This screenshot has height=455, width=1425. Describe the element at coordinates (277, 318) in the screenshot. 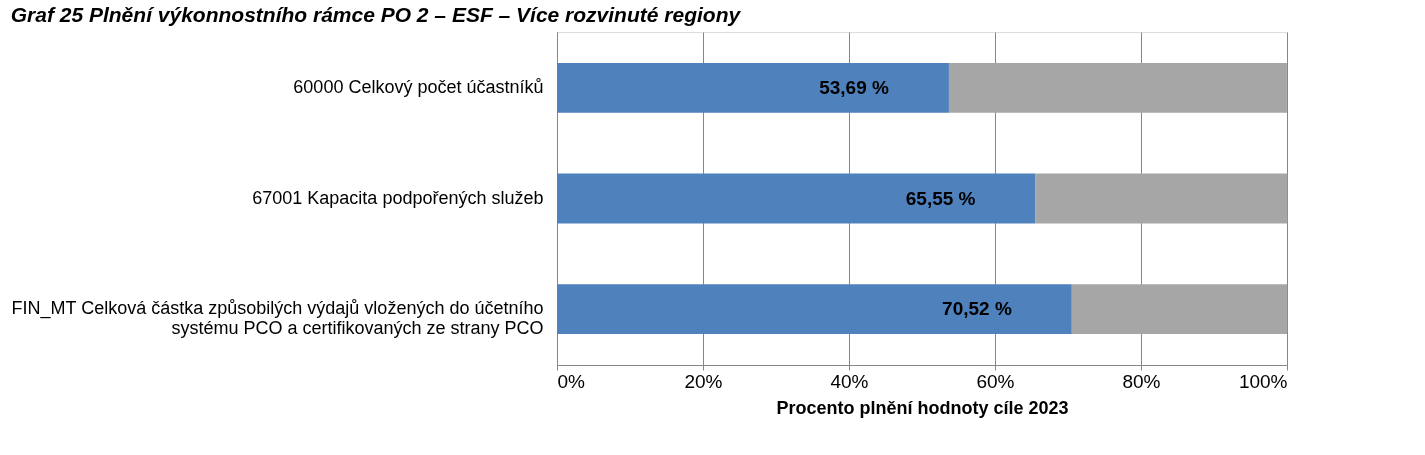

I see `y-tick-label: FIN_MT Celková částka způsobilých výdajů vložených do účetního systému PCO a certifikovaných ze strany PCO` at that location.